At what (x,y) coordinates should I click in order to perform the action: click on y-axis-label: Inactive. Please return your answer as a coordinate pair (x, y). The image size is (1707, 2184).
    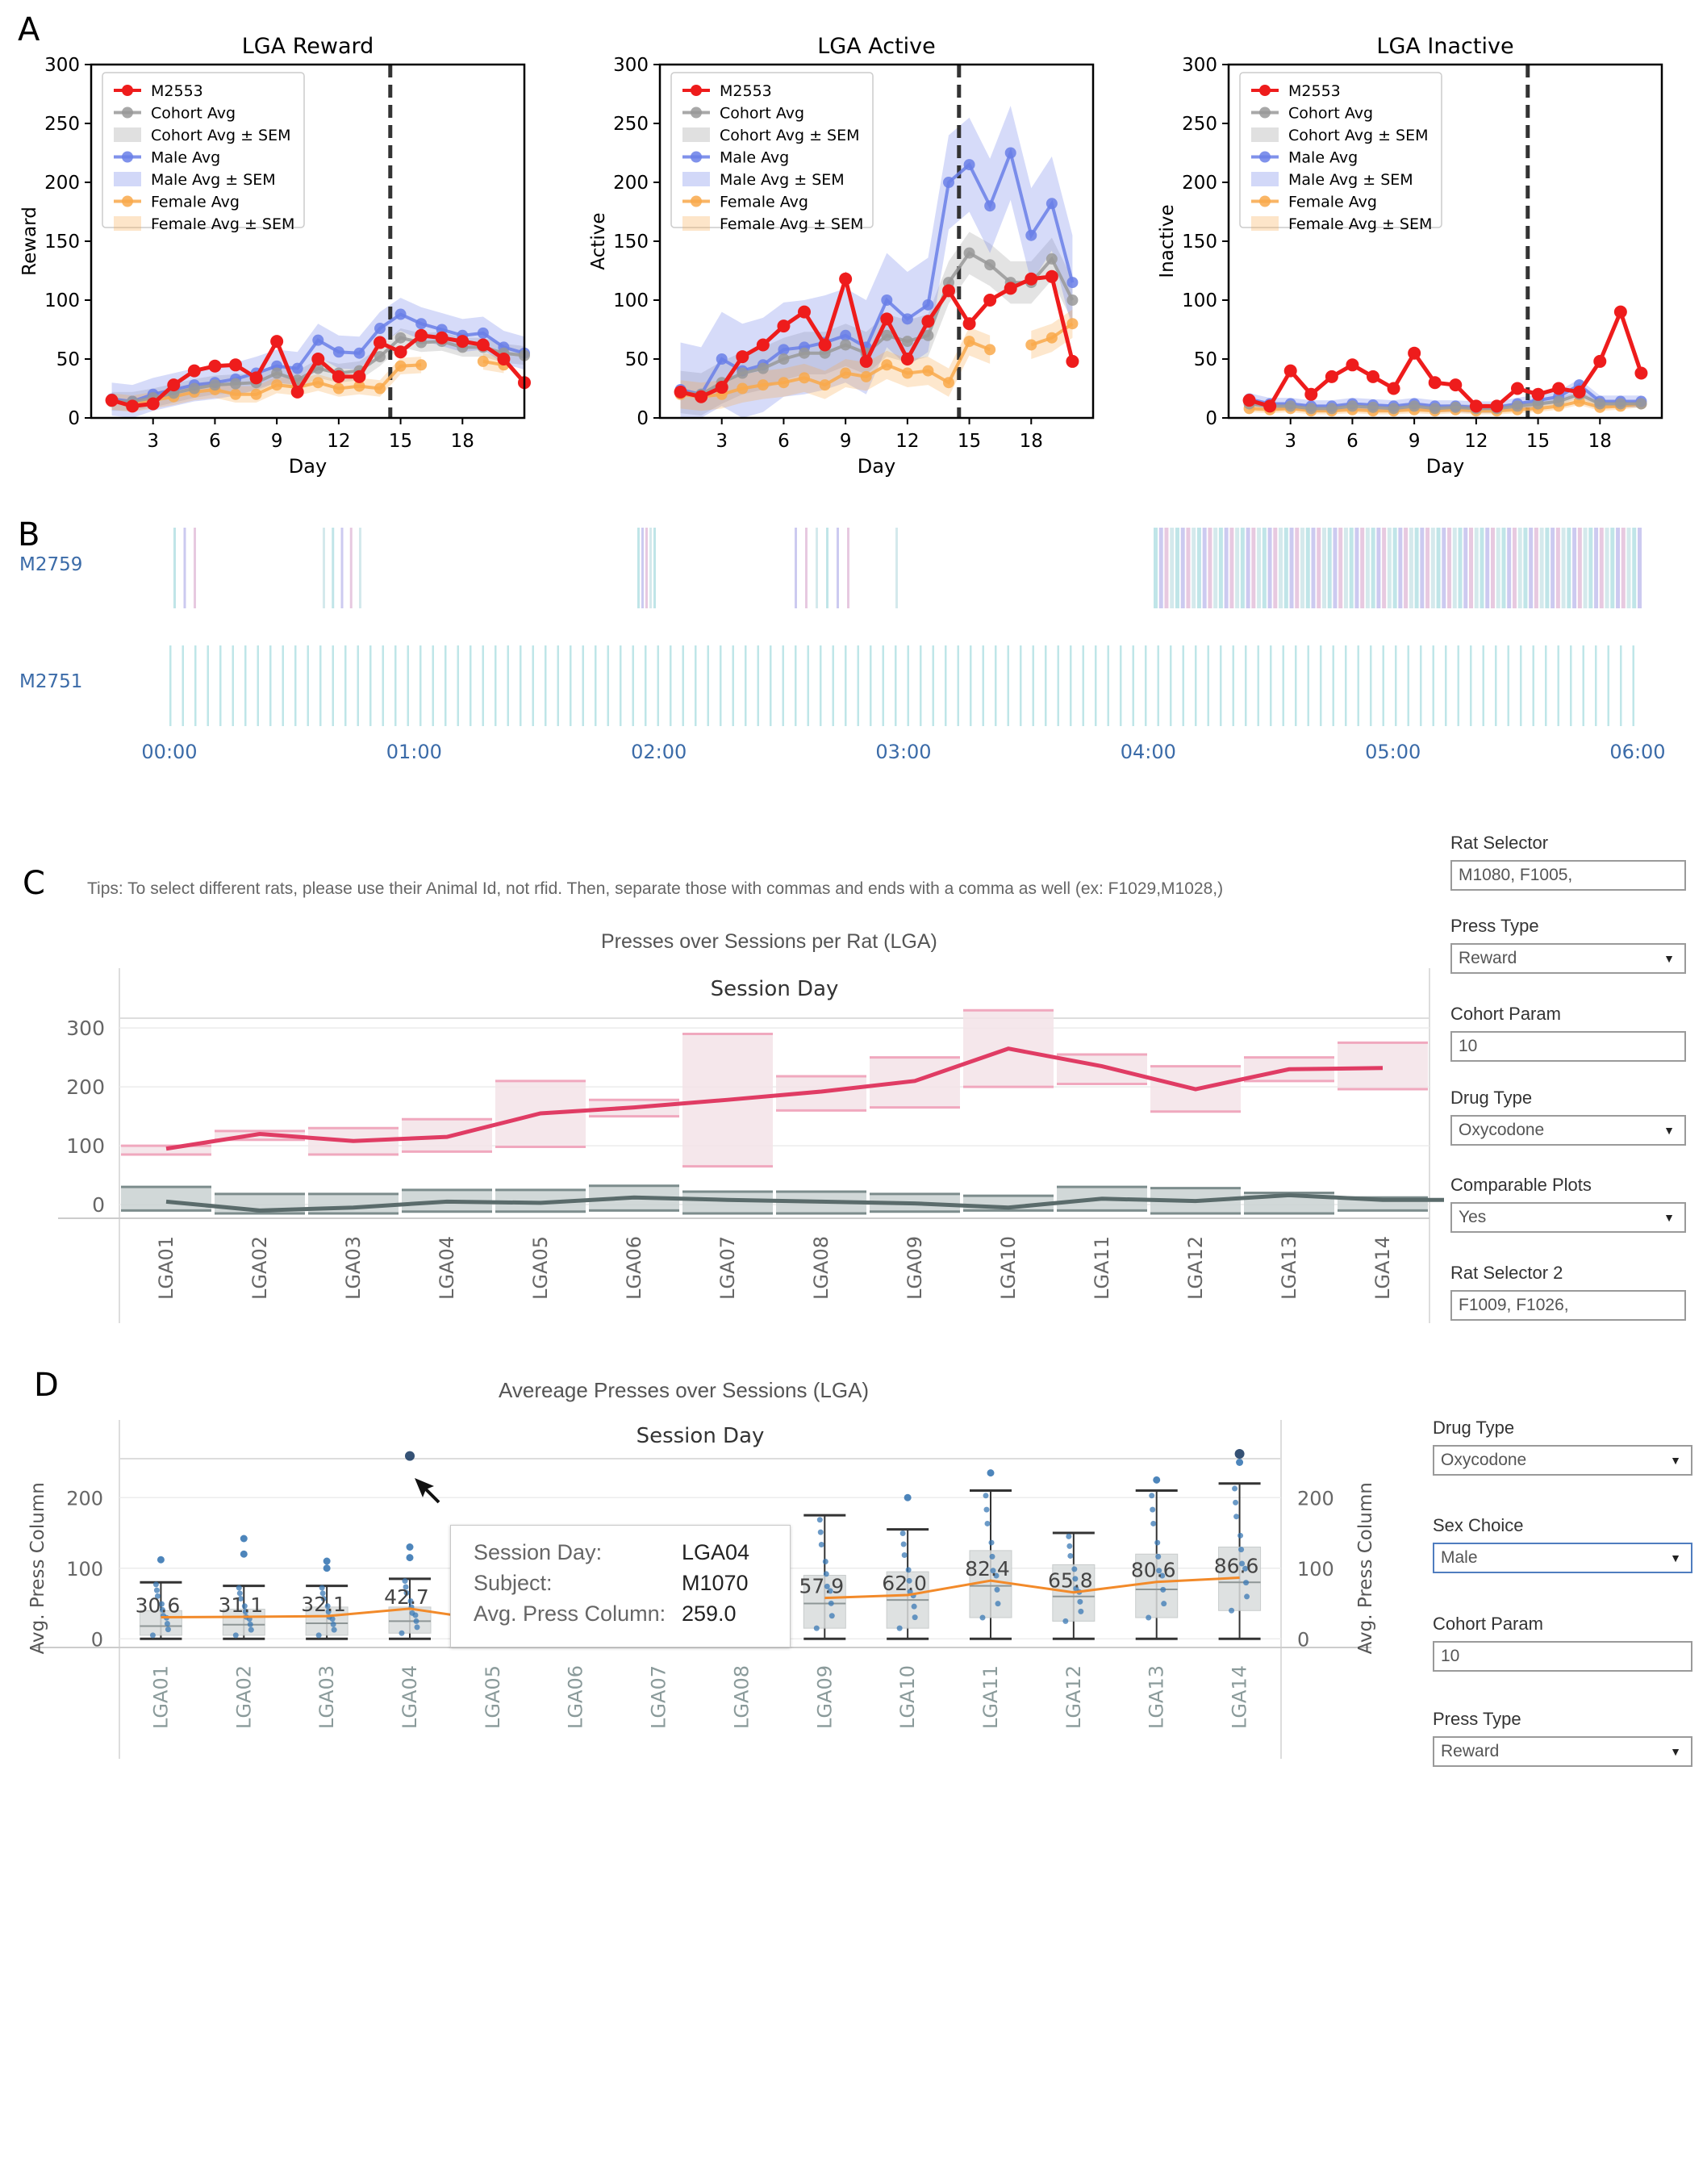
    Looking at the image, I should click on (1167, 241).